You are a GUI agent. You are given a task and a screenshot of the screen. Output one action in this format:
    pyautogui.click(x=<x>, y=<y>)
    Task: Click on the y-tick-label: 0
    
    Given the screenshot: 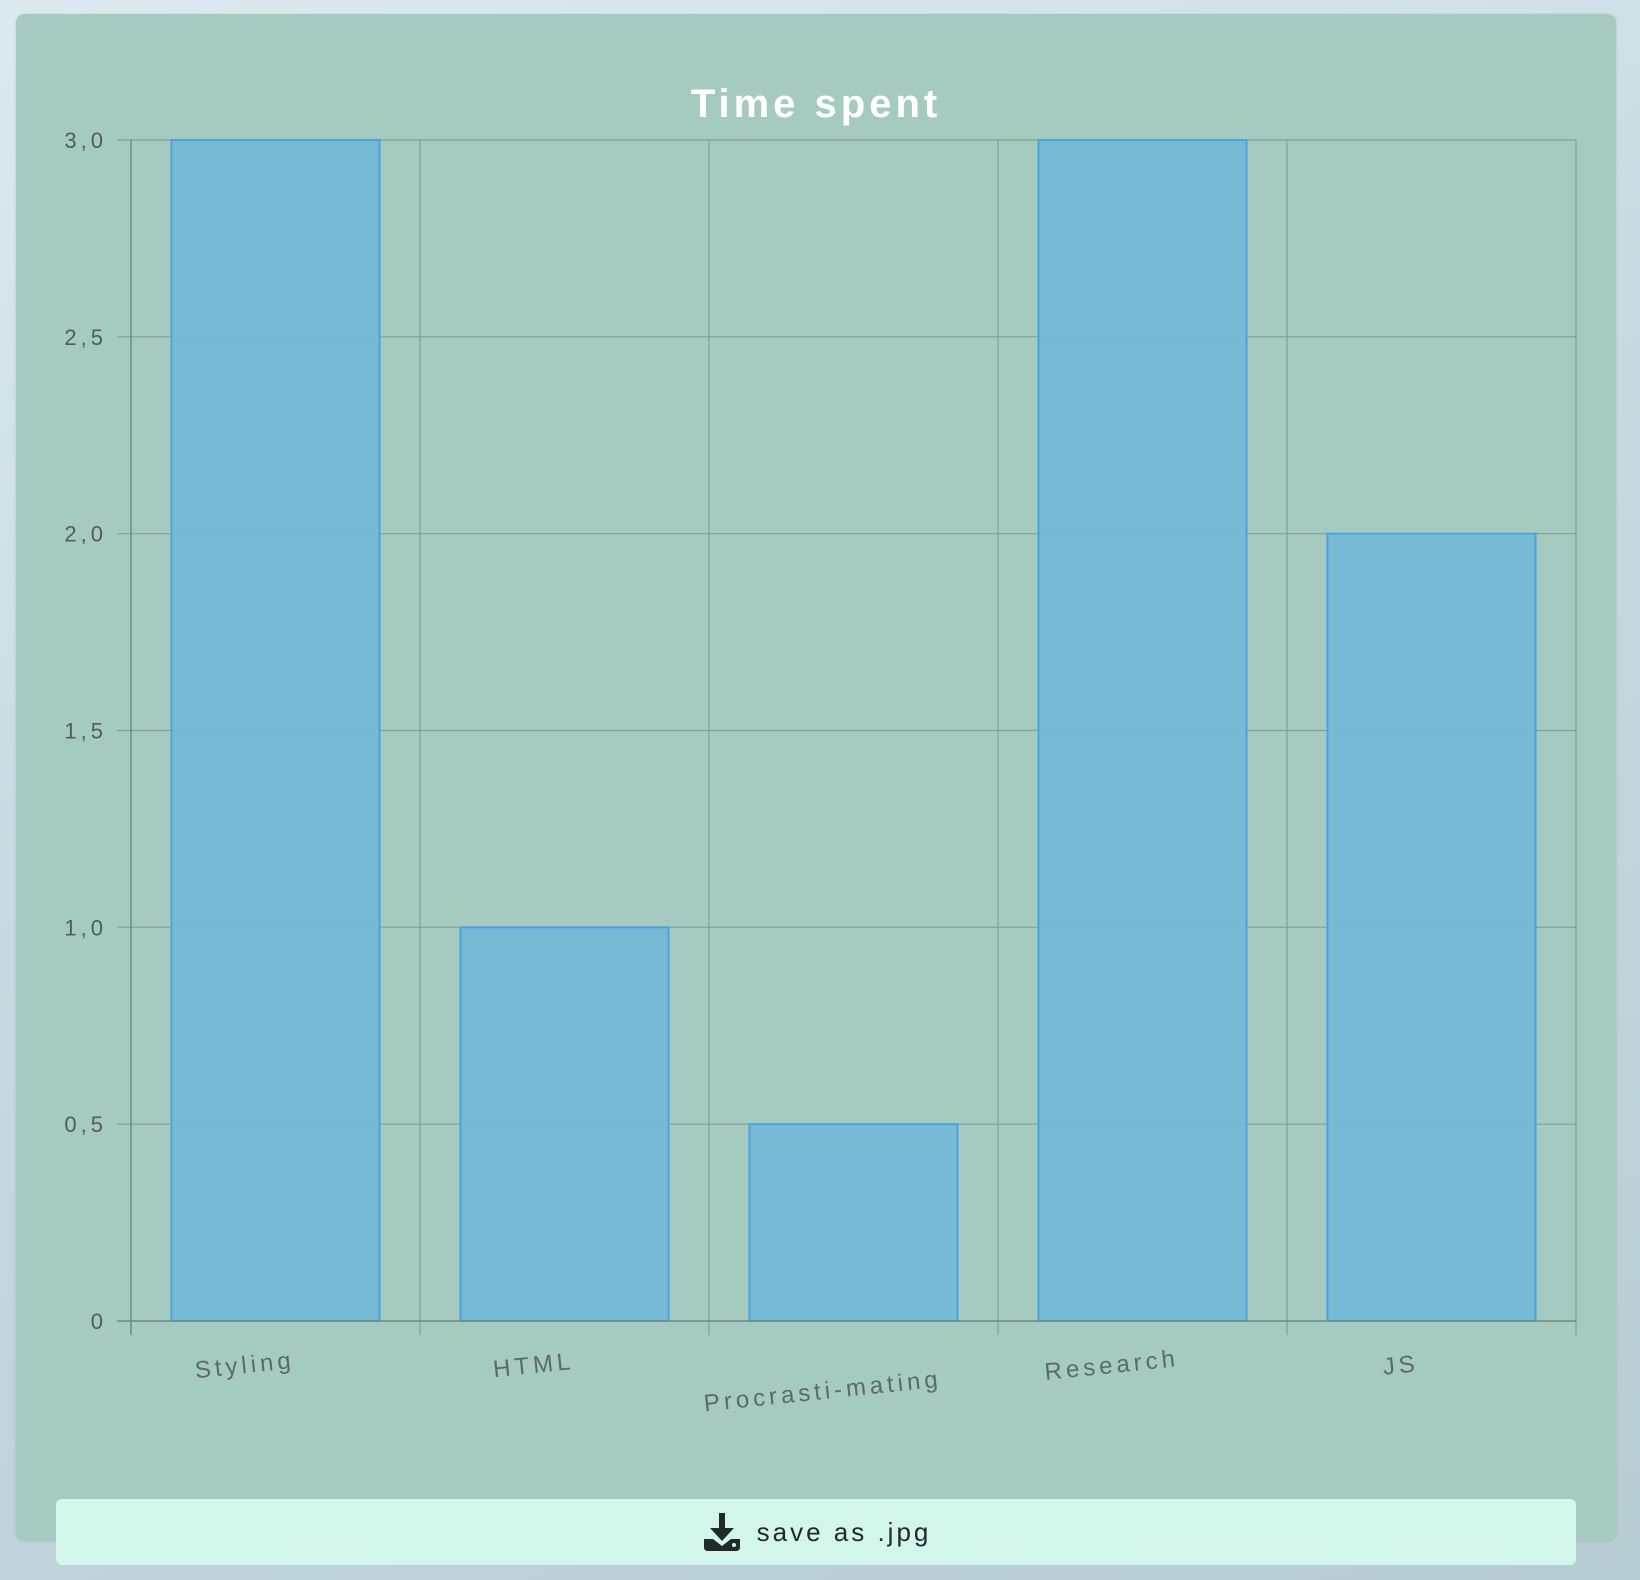 What is the action you would take?
    pyautogui.click(x=99, y=1321)
    